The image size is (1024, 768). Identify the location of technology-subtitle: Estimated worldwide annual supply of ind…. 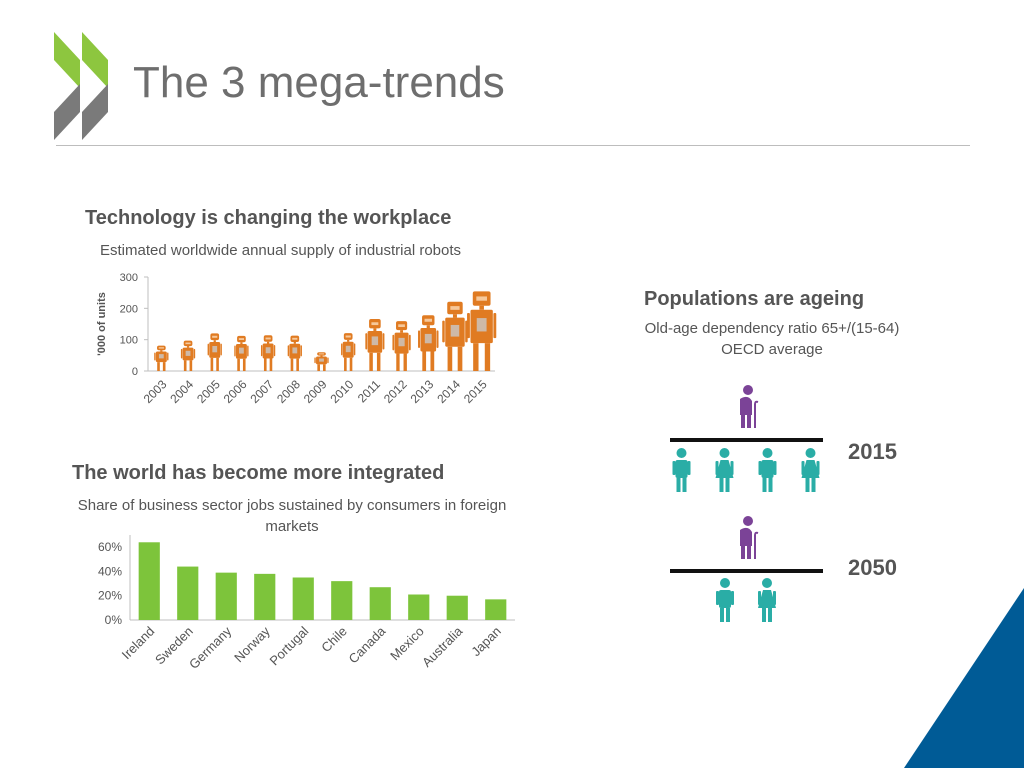
(281, 250).